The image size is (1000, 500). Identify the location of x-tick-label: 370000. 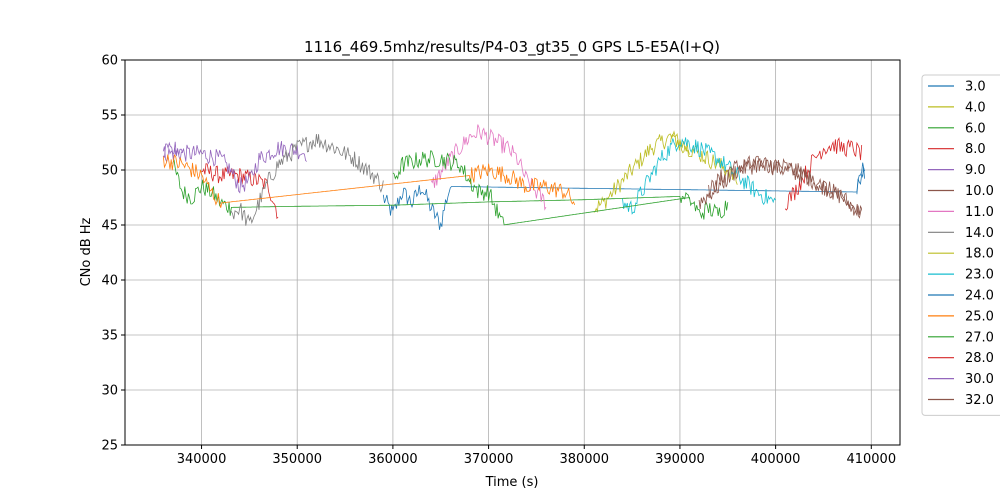
(489, 459).